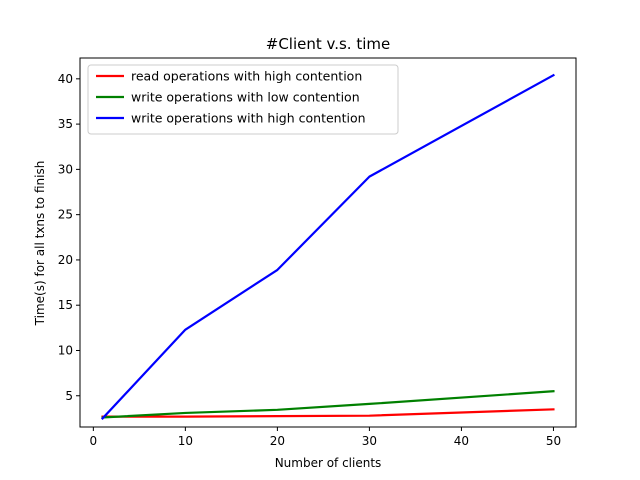  I want to click on y-tick-label: 35, so click(65, 124).